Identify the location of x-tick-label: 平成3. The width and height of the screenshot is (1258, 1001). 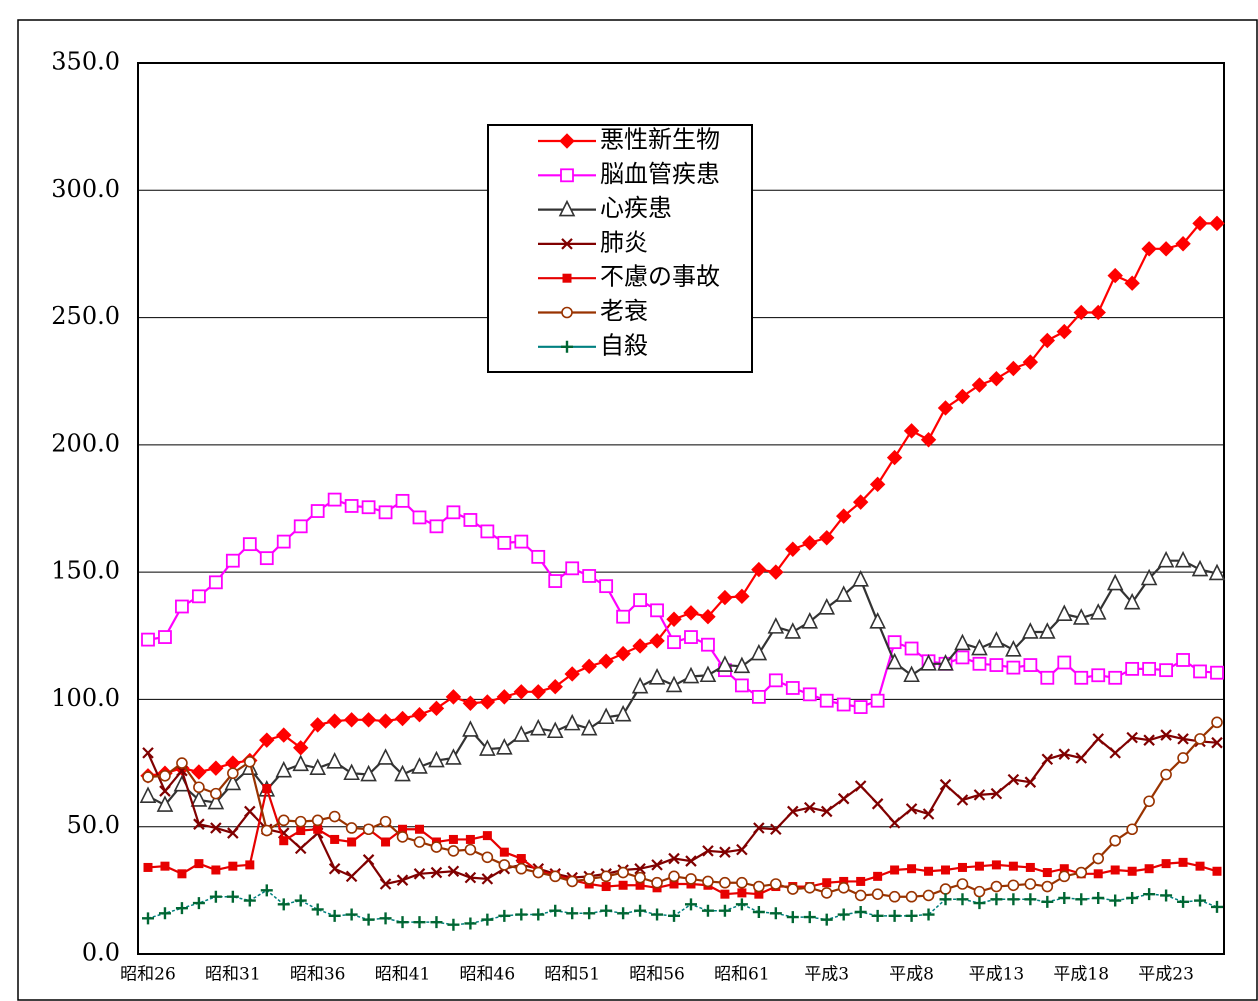
(826, 975).